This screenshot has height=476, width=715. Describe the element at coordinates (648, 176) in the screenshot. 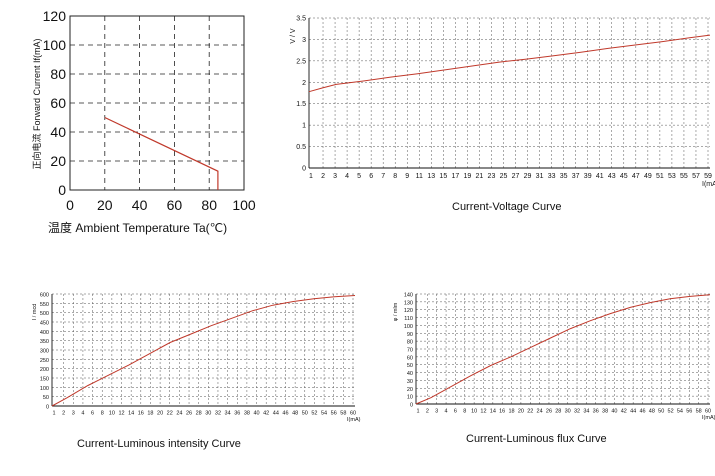

I see `x-tick-label: 49` at that location.